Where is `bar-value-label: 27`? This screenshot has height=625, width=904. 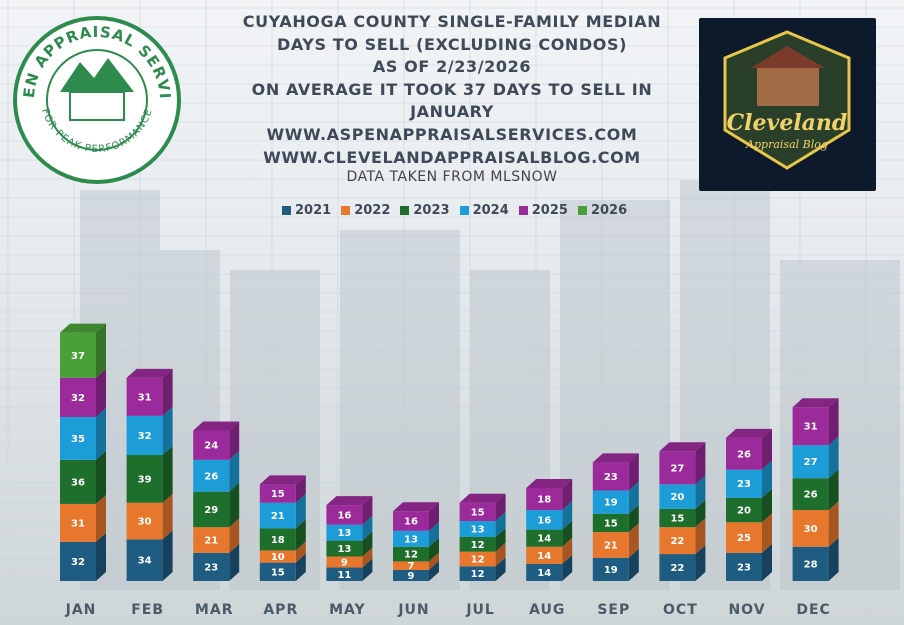 bar-value-label: 27 is located at coordinates (677, 468).